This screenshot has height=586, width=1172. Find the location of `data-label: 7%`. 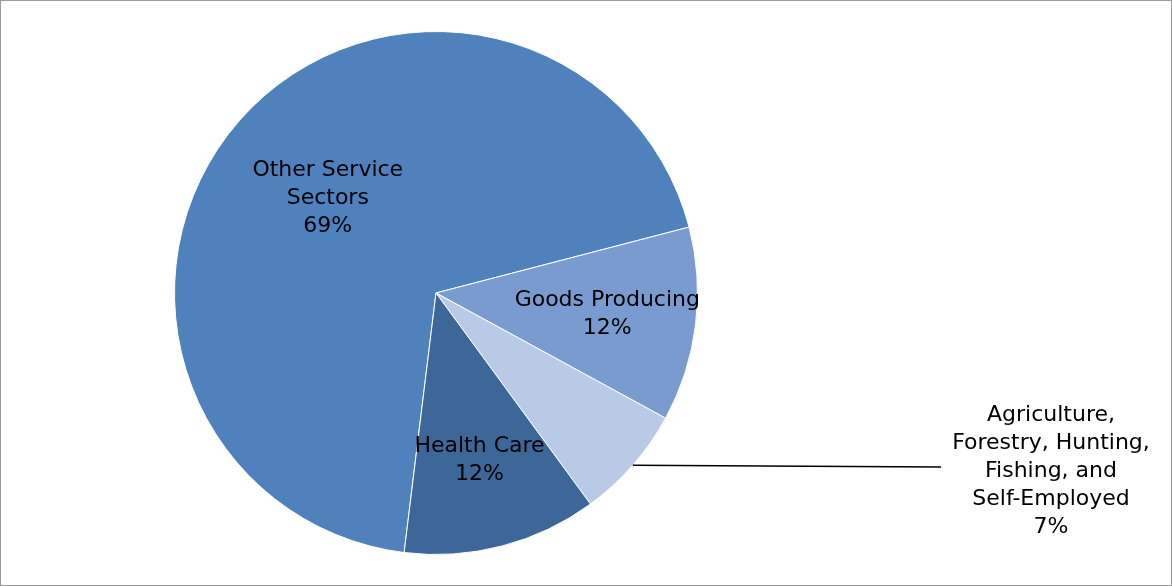

data-label: 7% is located at coordinates (1051, 525).